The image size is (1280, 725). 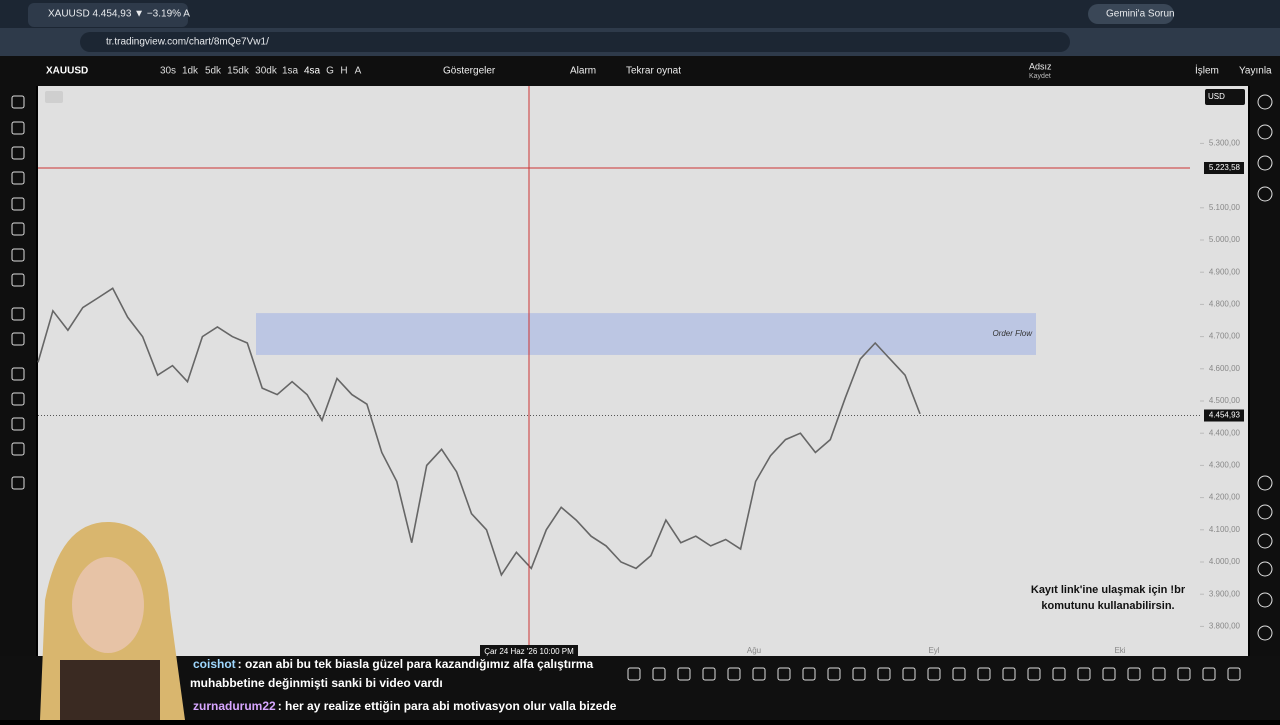 What do you see at coordinates (290, 71) in the screenshot?
I see `interval: 1sa` at bounding box center [290, 71].